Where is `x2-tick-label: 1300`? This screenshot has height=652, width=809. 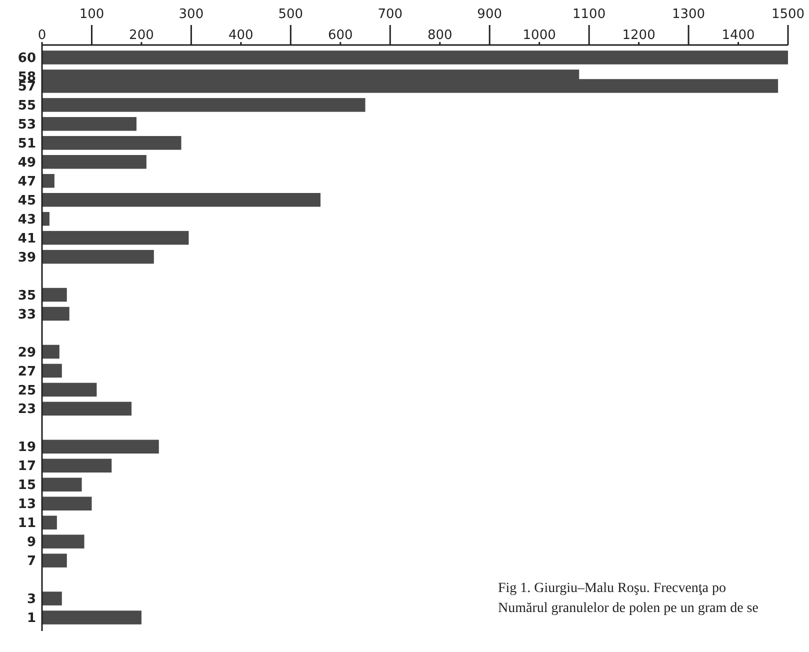
x2-tick-label: 1300 is located at coordinates (689, 14).